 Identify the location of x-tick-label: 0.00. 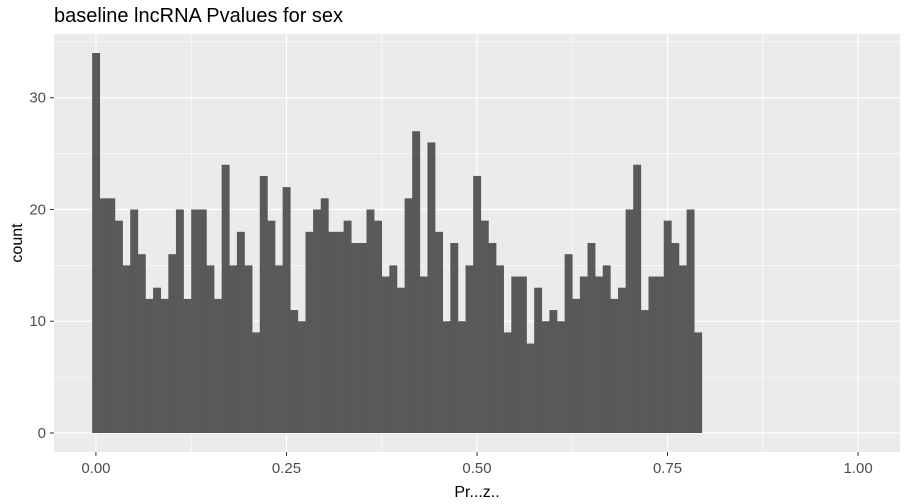
(95, 468).